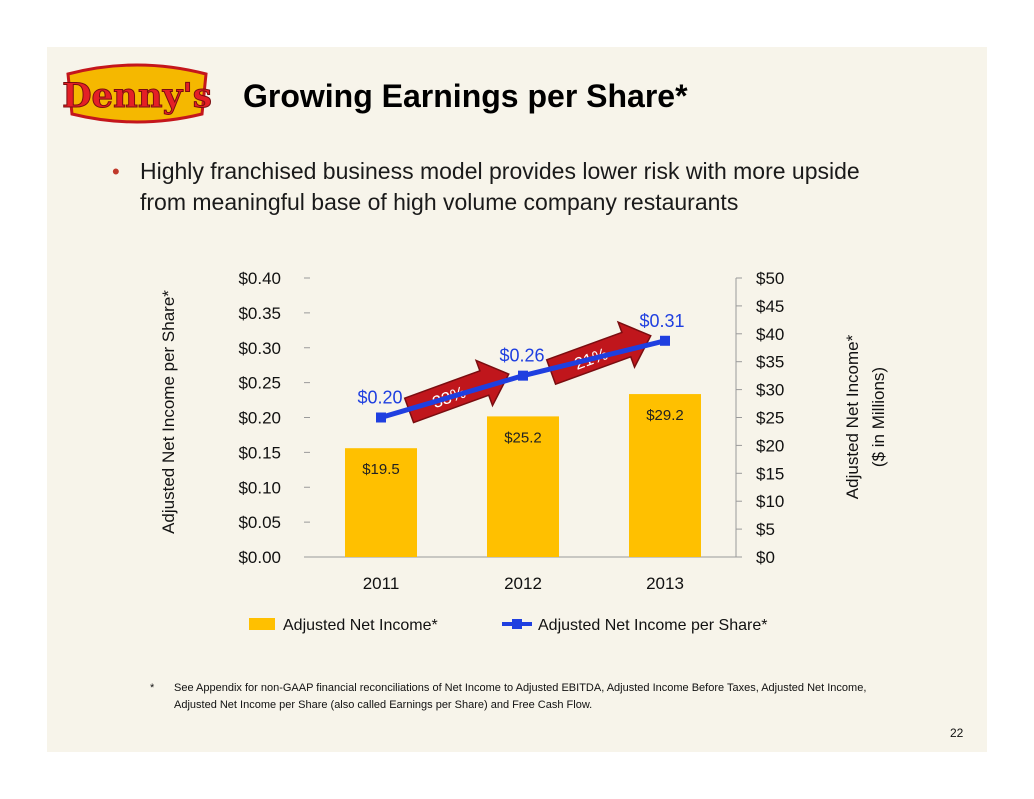 This screenshot has height=799, width=1034. I want to click on eps-point-2012, so click(523, 375).